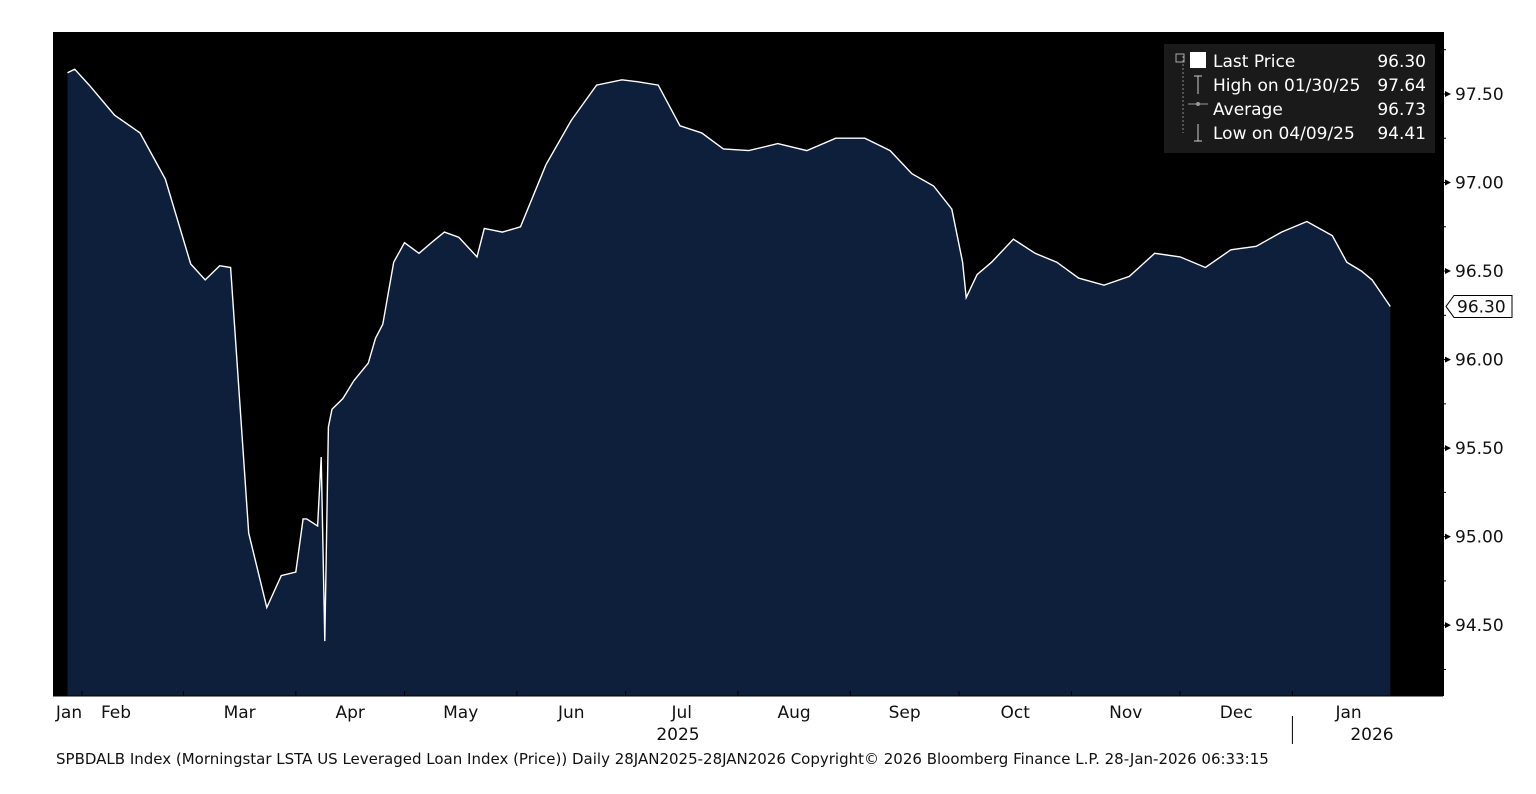  What do you see at coordinates (1479, 538) in the screenshot?
I see `y-tick-label: 95.00` at bounding box center [1479, 538].